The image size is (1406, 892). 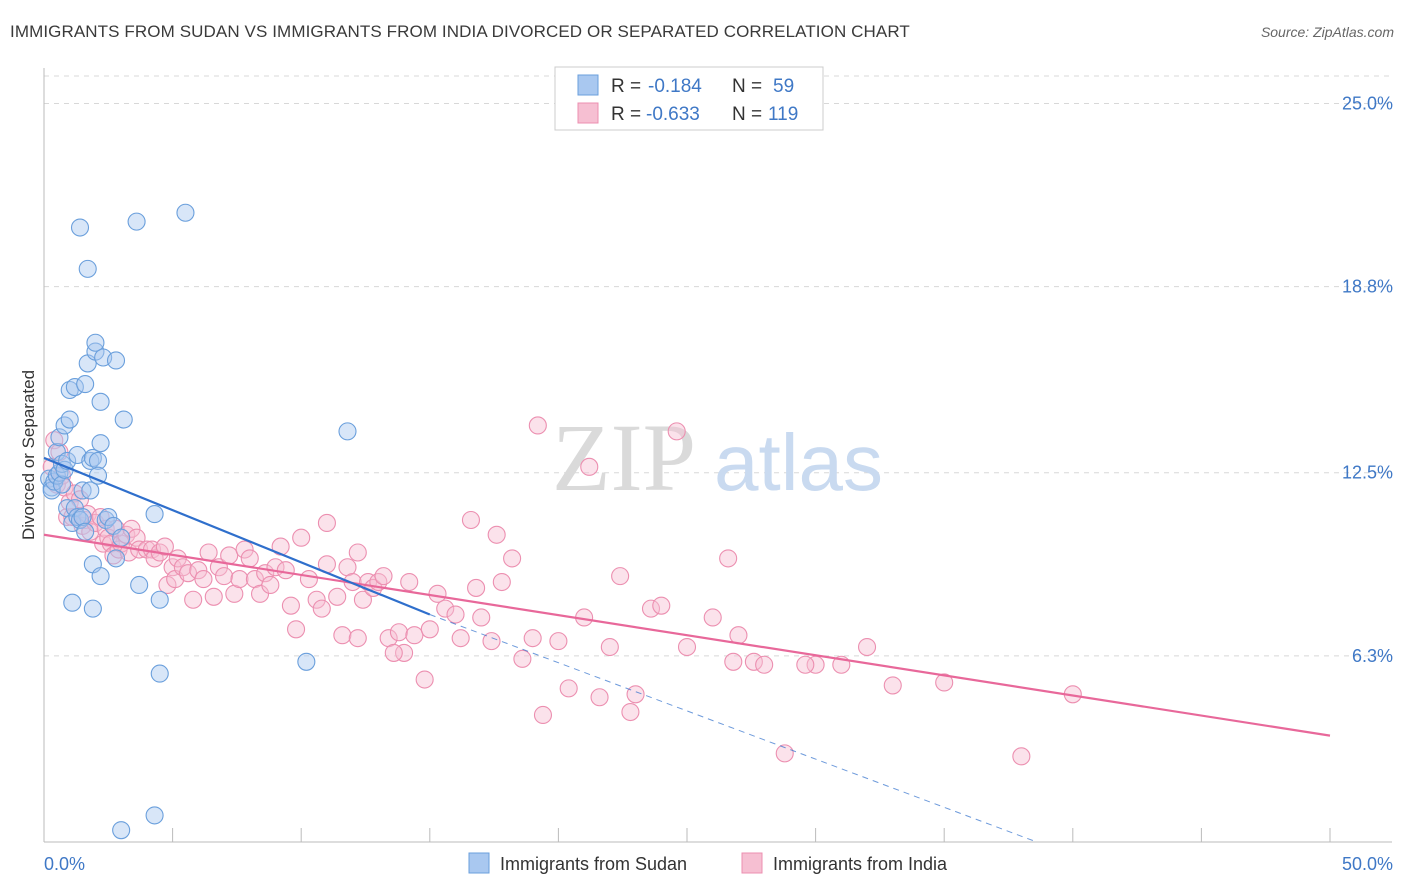 I want to click on x-ticks, so click(x=687, y=835).